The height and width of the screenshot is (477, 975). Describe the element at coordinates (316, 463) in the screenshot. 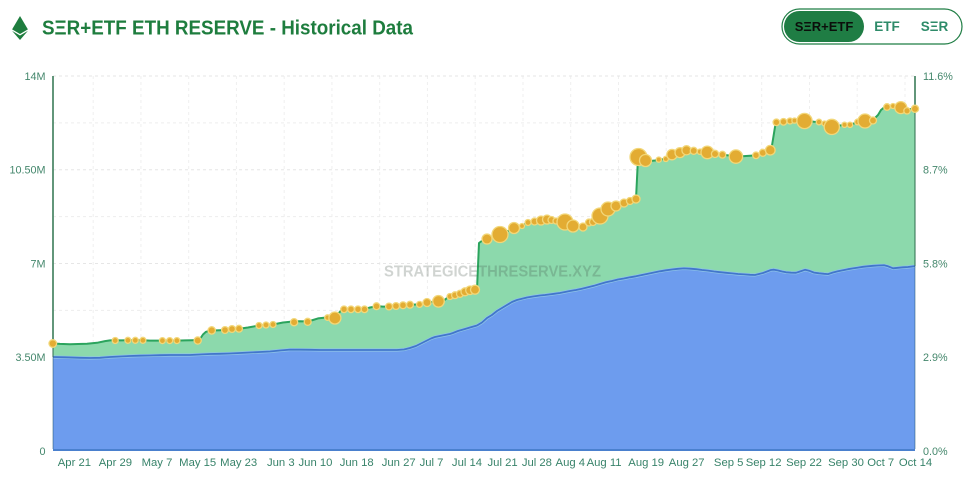

I see `svg-text: Jun 10` at that location.